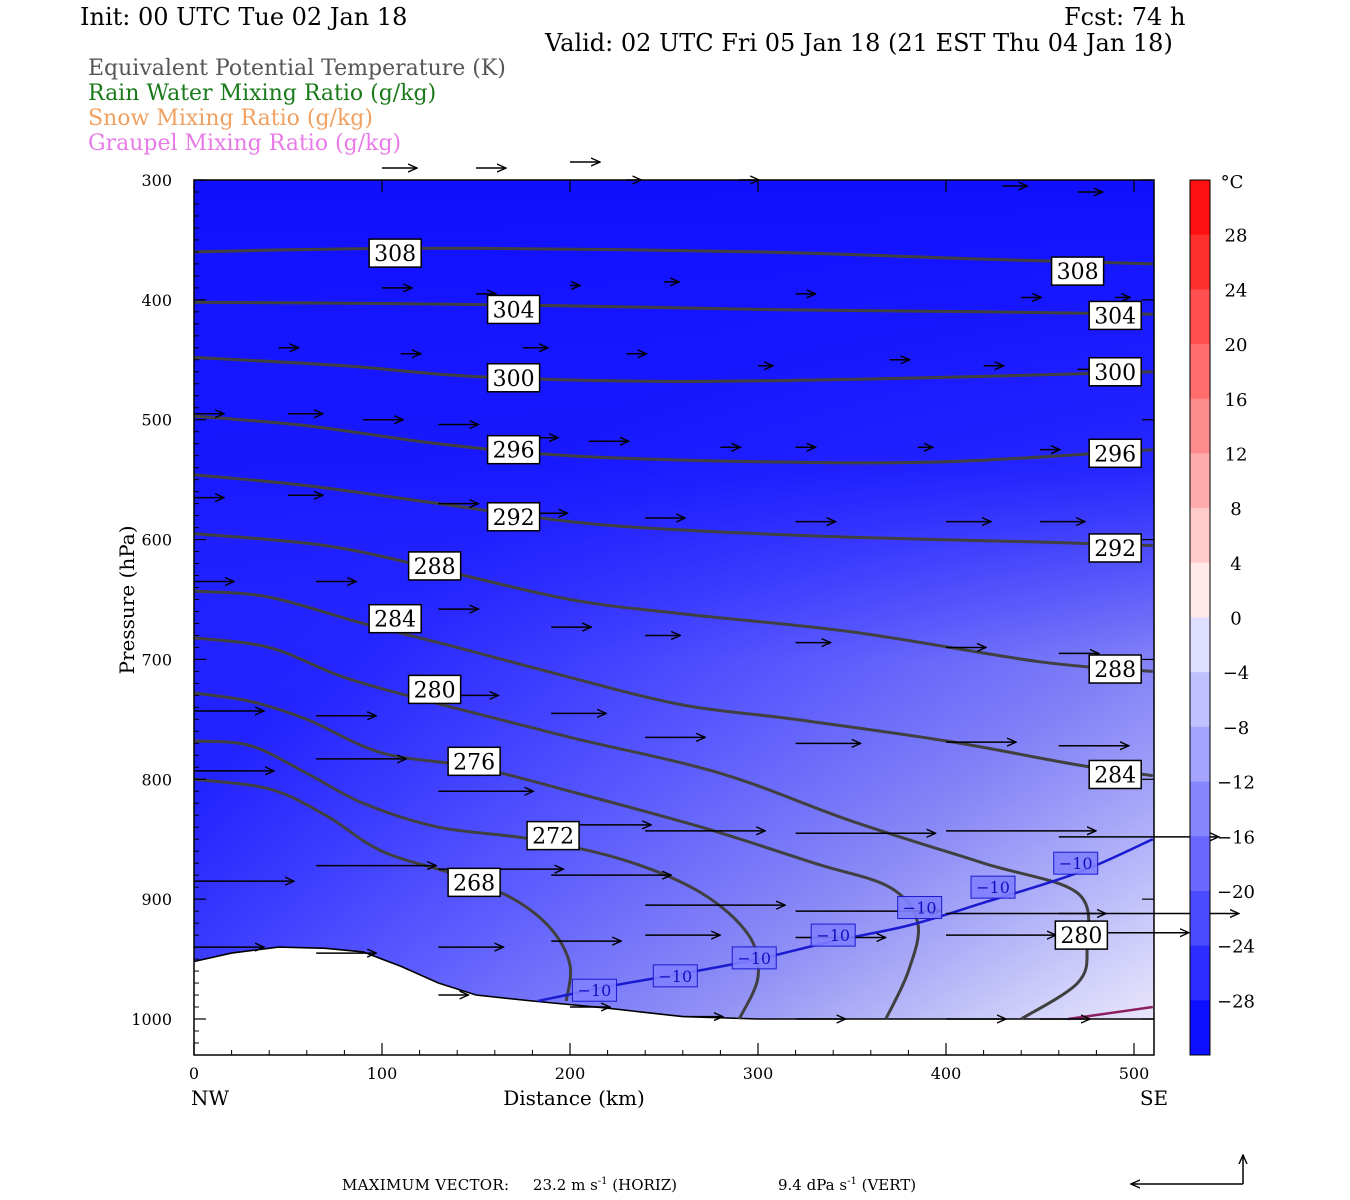  I want to click on legend-rain: Rain Water Mixing Ratio (g/kg), so click(262, 93).